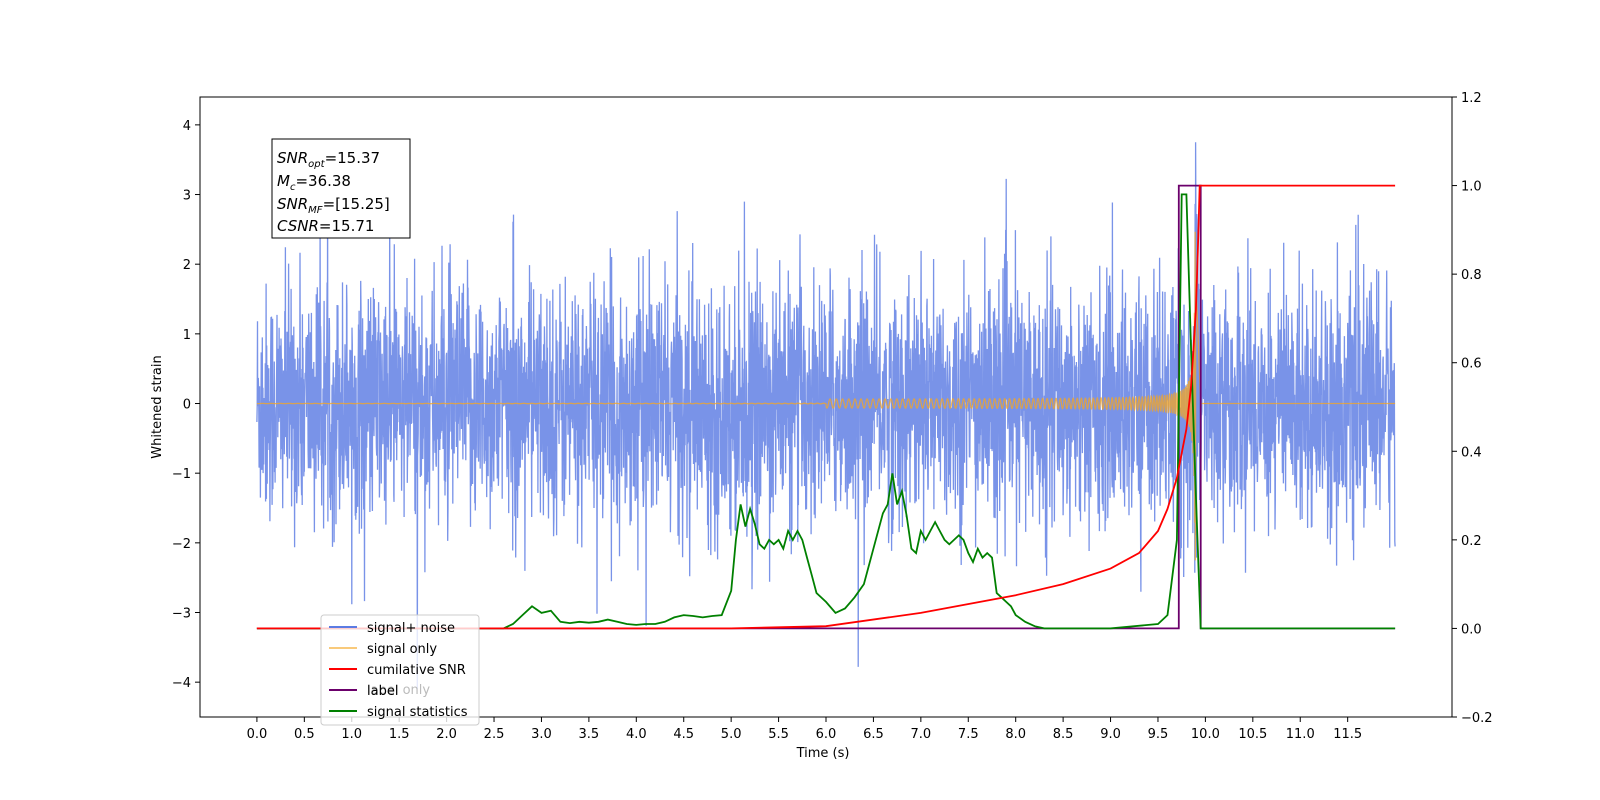  What do you see at coordinates (494, 734) in the screenshot?
I see `x-tick-label: 2.5` at bounding box center [494, 734].